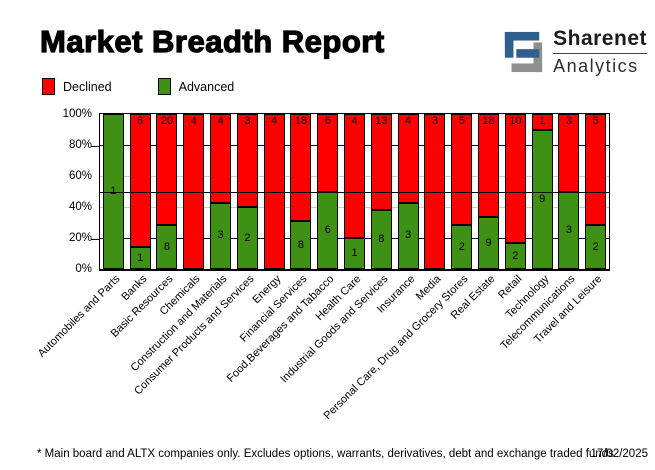 The image size is (655, 470). I want to click on bar-retail: 10 2, so click(515, 191).